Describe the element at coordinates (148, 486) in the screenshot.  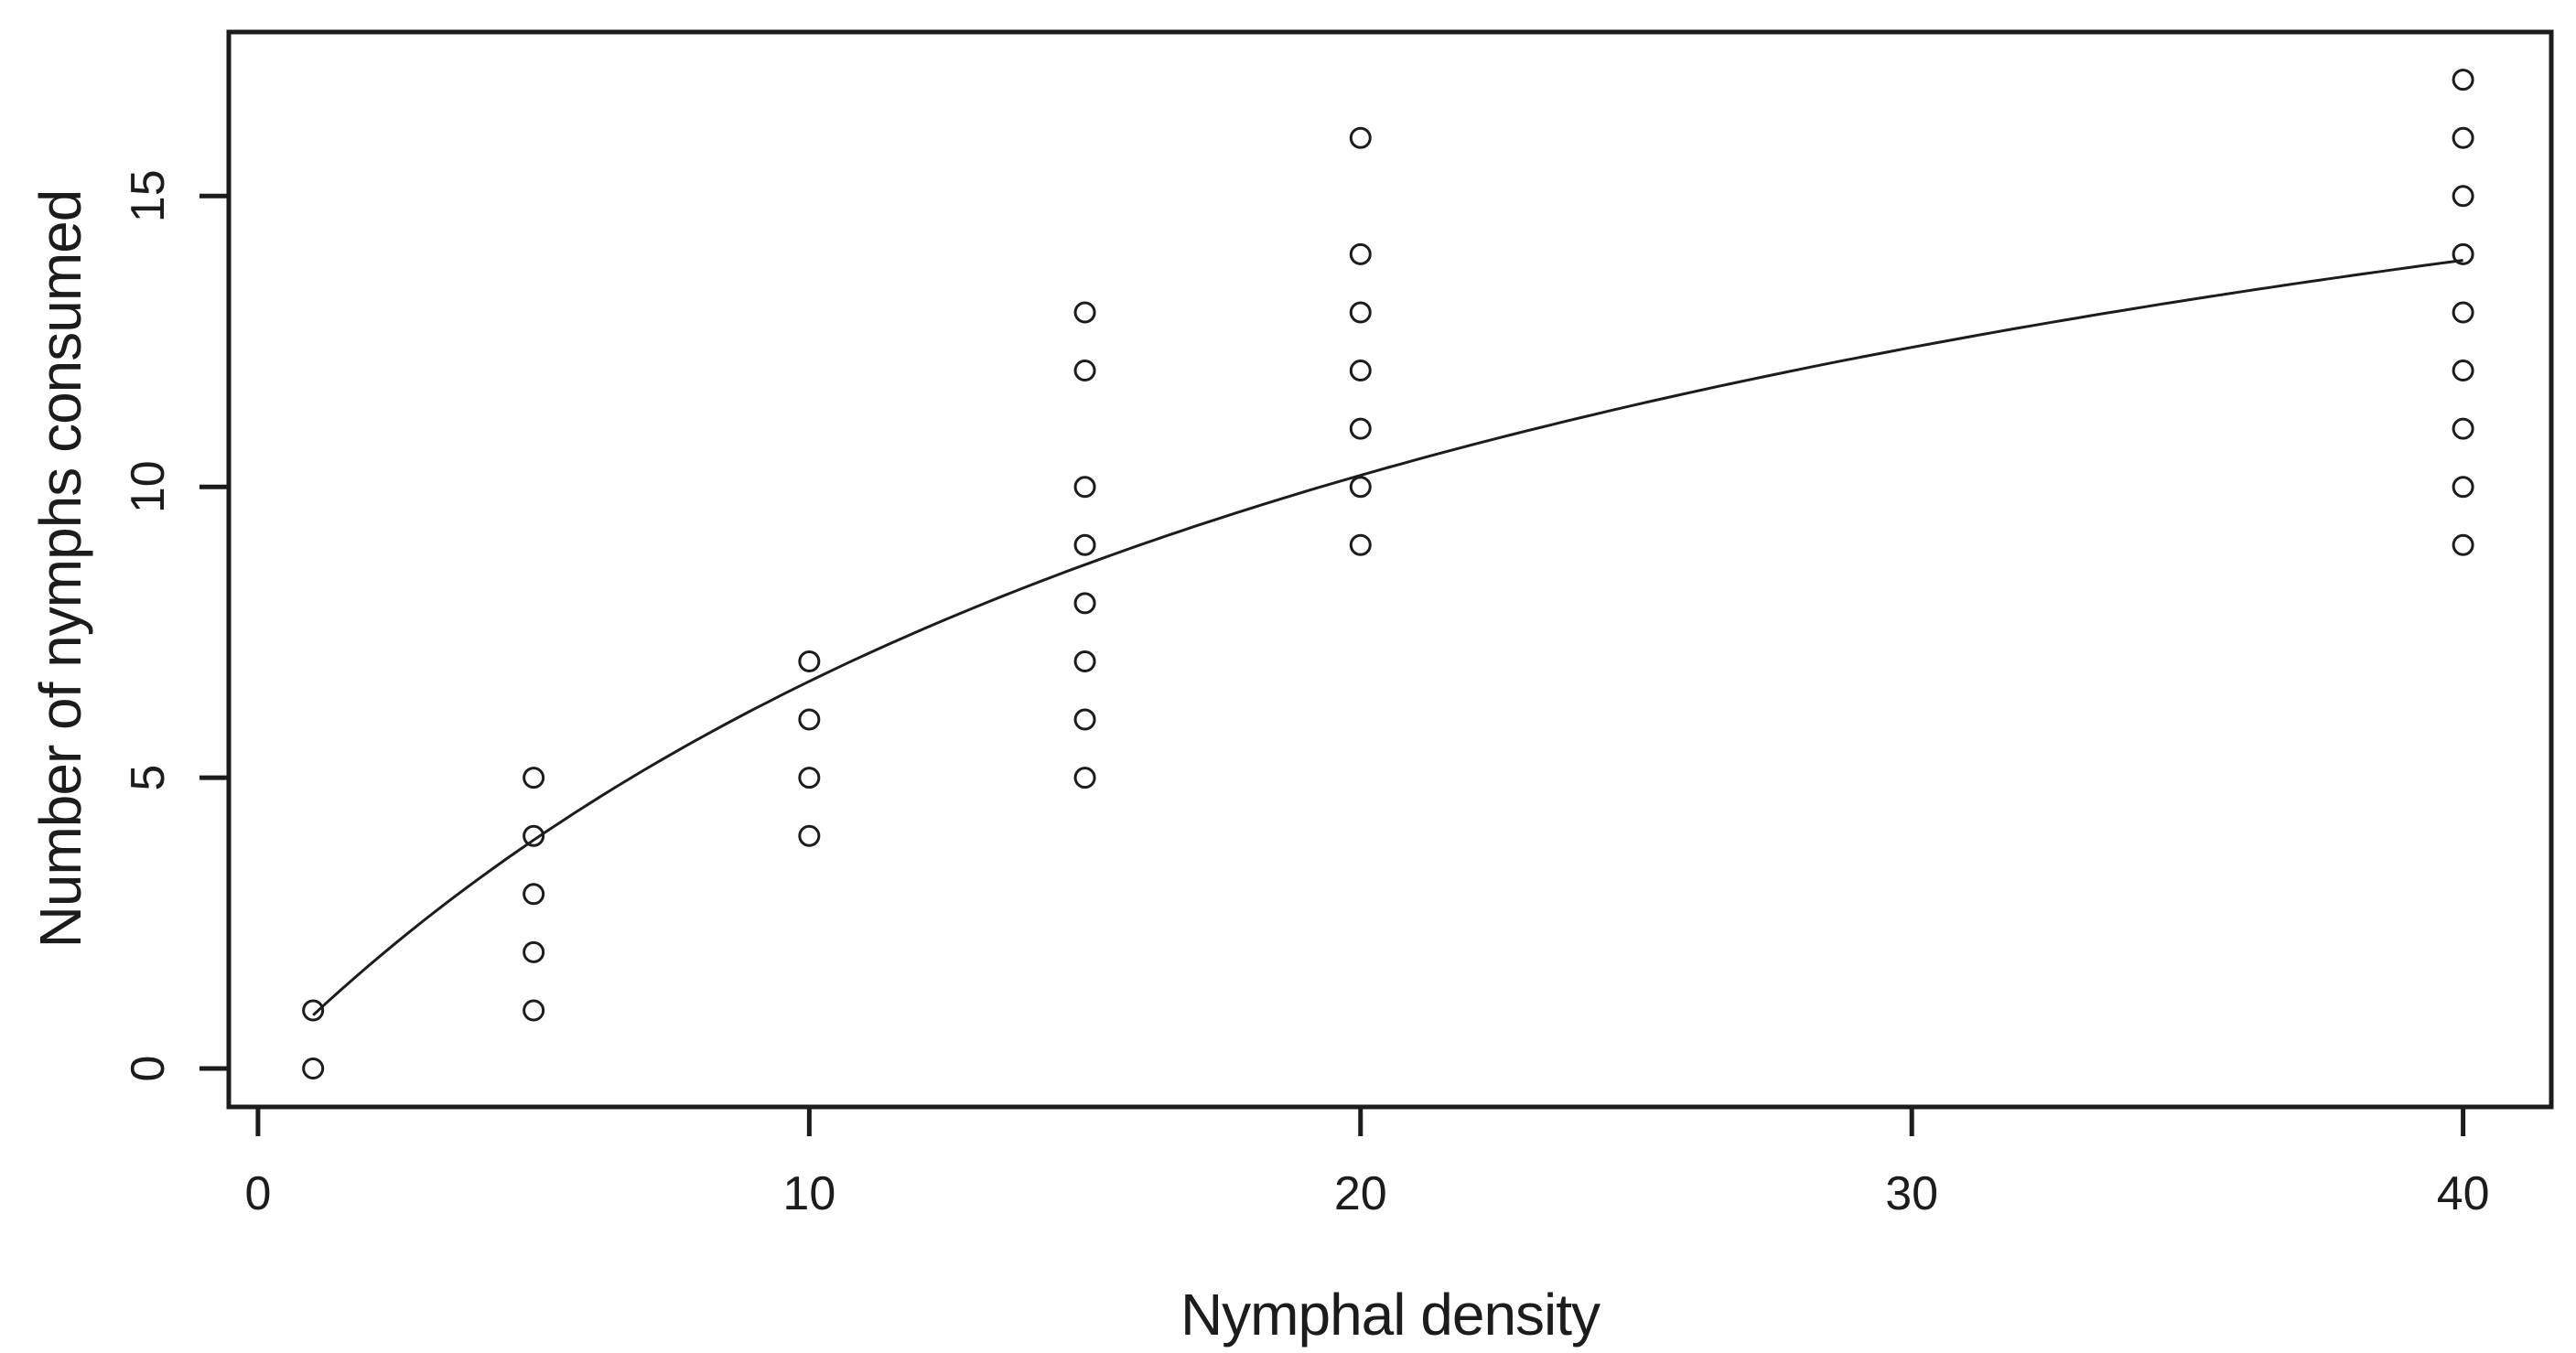
I see `y-tick-label: 10` at that location.